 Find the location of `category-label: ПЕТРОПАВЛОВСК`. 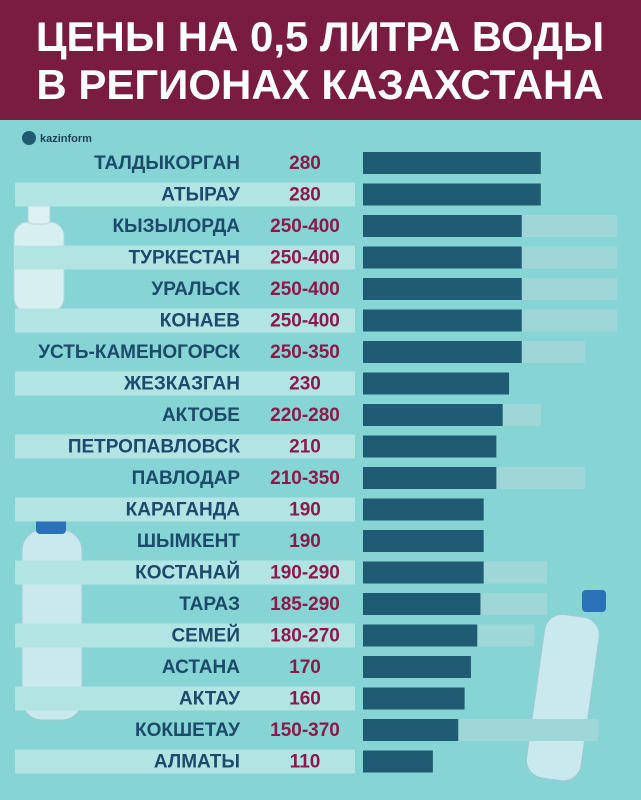

category-label: ПЕТРОПАВЛОВСК is located at coordinates (154, 447).